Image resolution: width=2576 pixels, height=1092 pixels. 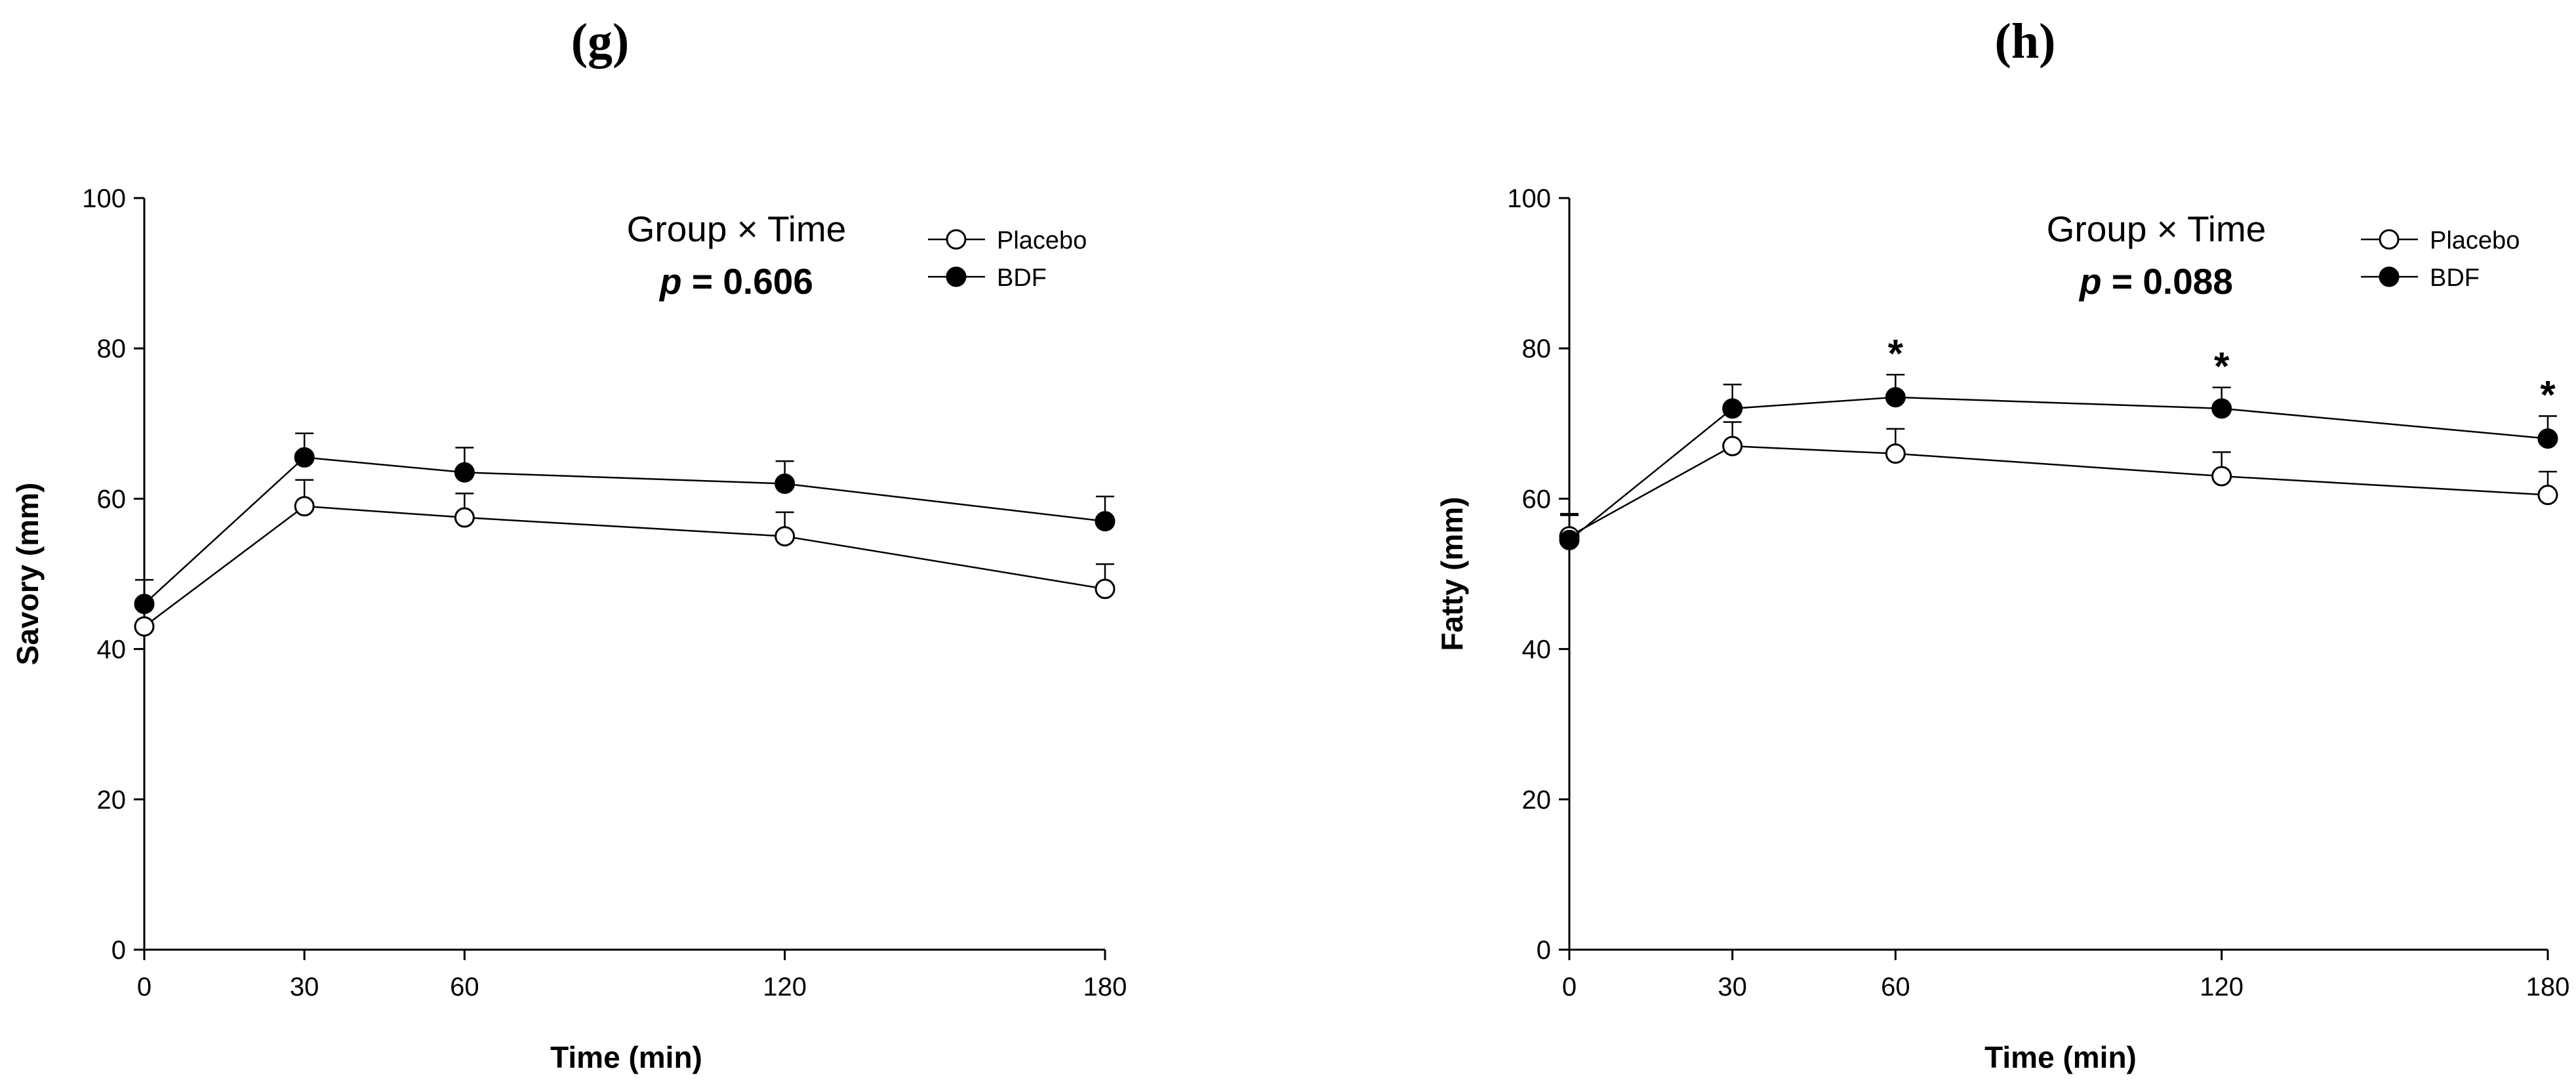 What do you see at coordinates (1452, 573) in the screenshot?
I see `y-axis-title: Fatty (mm)` at bounding box center [1452, 573].